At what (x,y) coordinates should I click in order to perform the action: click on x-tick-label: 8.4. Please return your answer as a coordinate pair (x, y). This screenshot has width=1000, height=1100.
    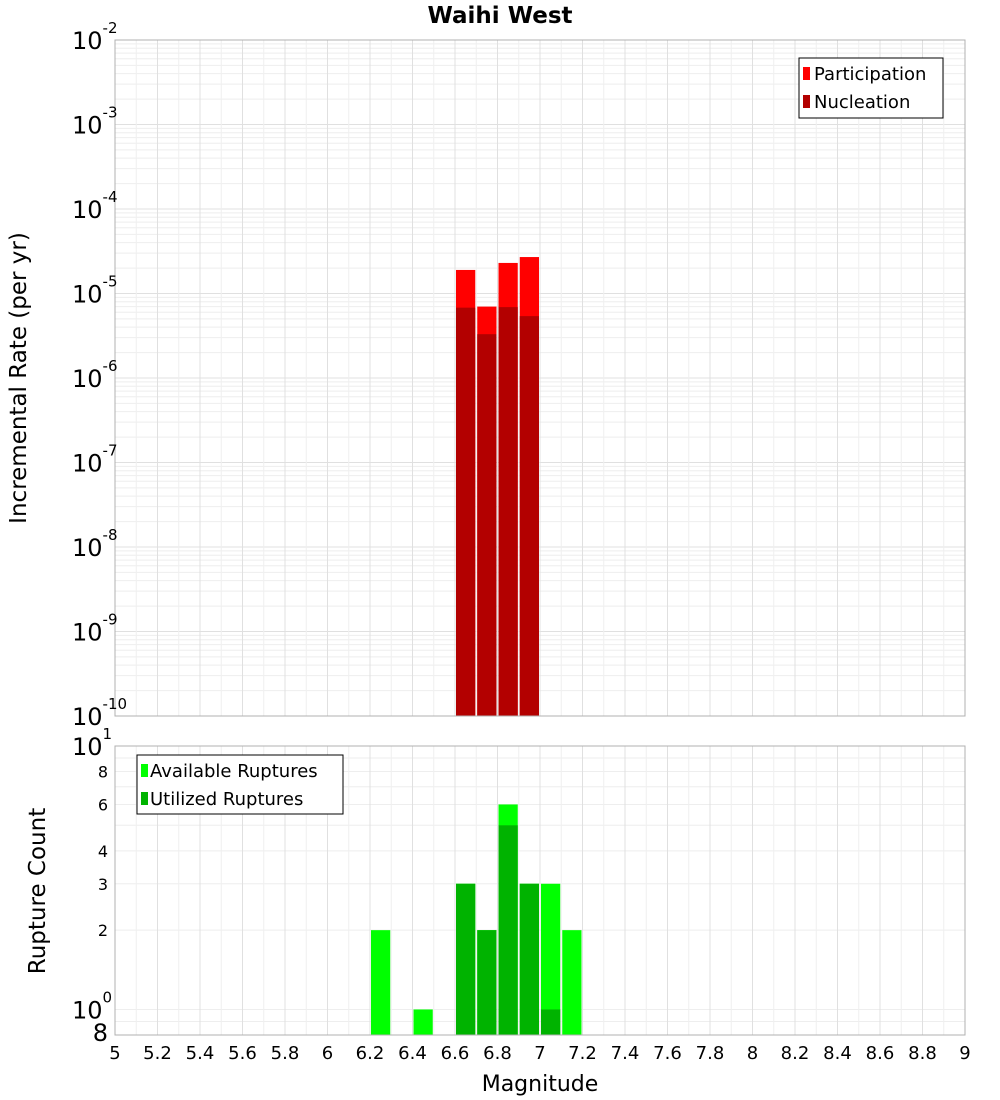
    Looking at the image, I should click on (837, 1053).